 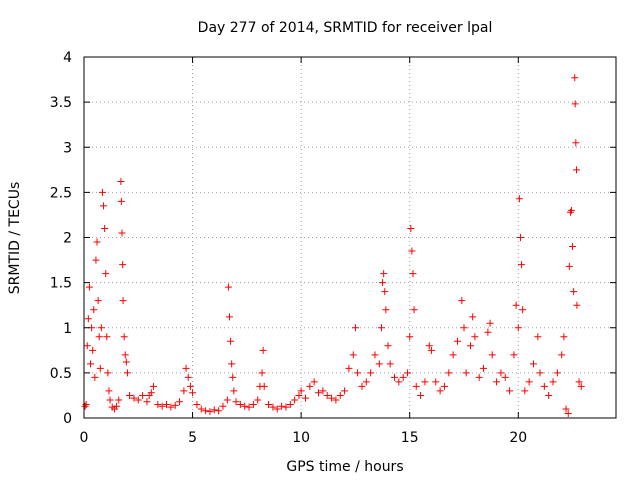 What do you see at coordinates (192, 438) in the screenshot?
I see `x-tick-label: 5` at bounding box center [192, 438].